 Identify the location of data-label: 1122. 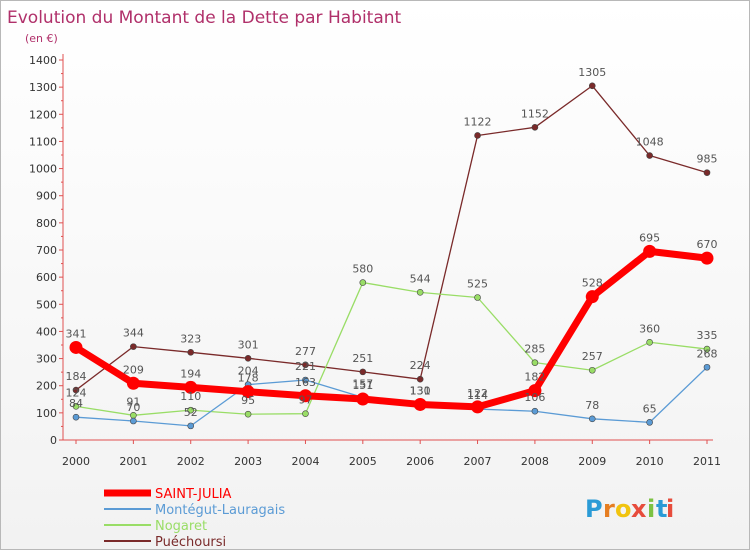
(478, 121).